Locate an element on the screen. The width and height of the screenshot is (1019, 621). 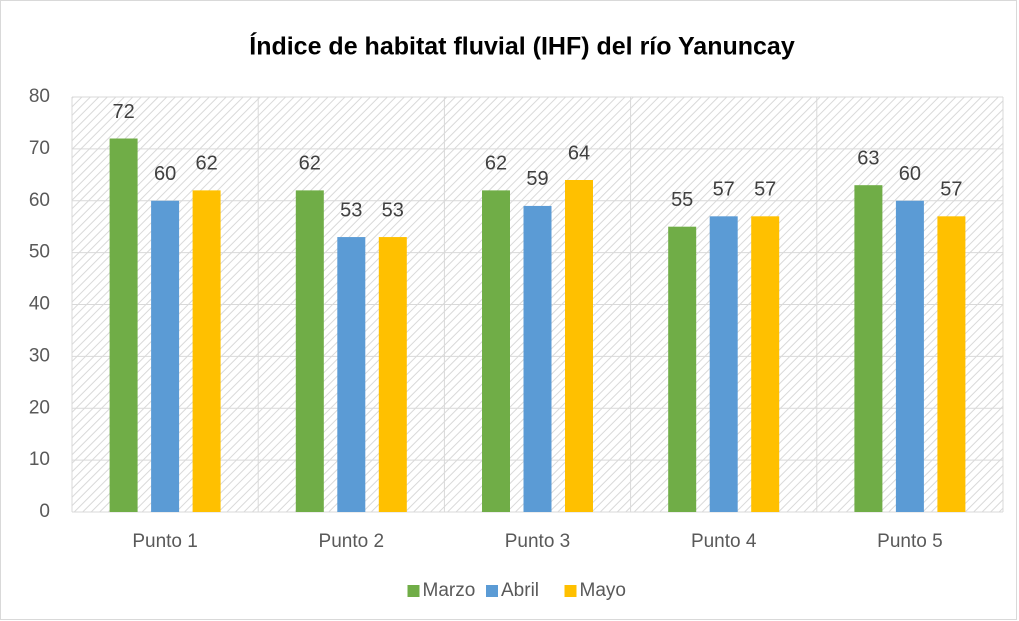
data-label: 63 is located at coordinates (868, 158).